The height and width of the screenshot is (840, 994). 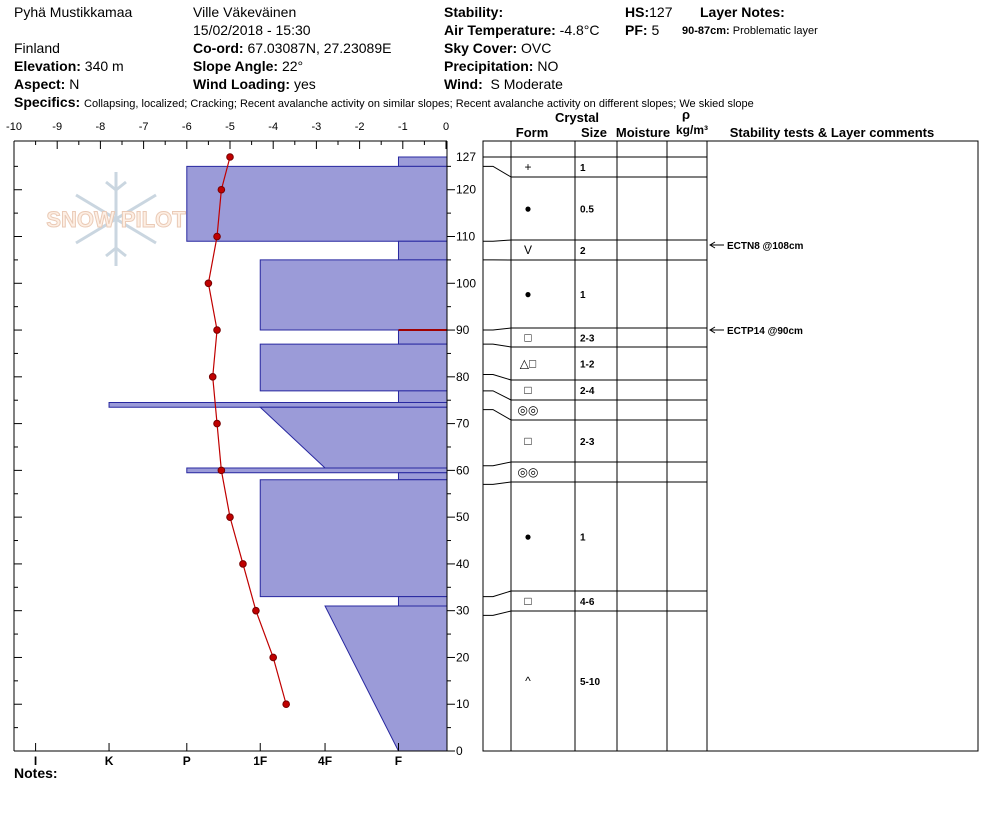 I want to click on pf-value: 5, so click(x=655, y=30).